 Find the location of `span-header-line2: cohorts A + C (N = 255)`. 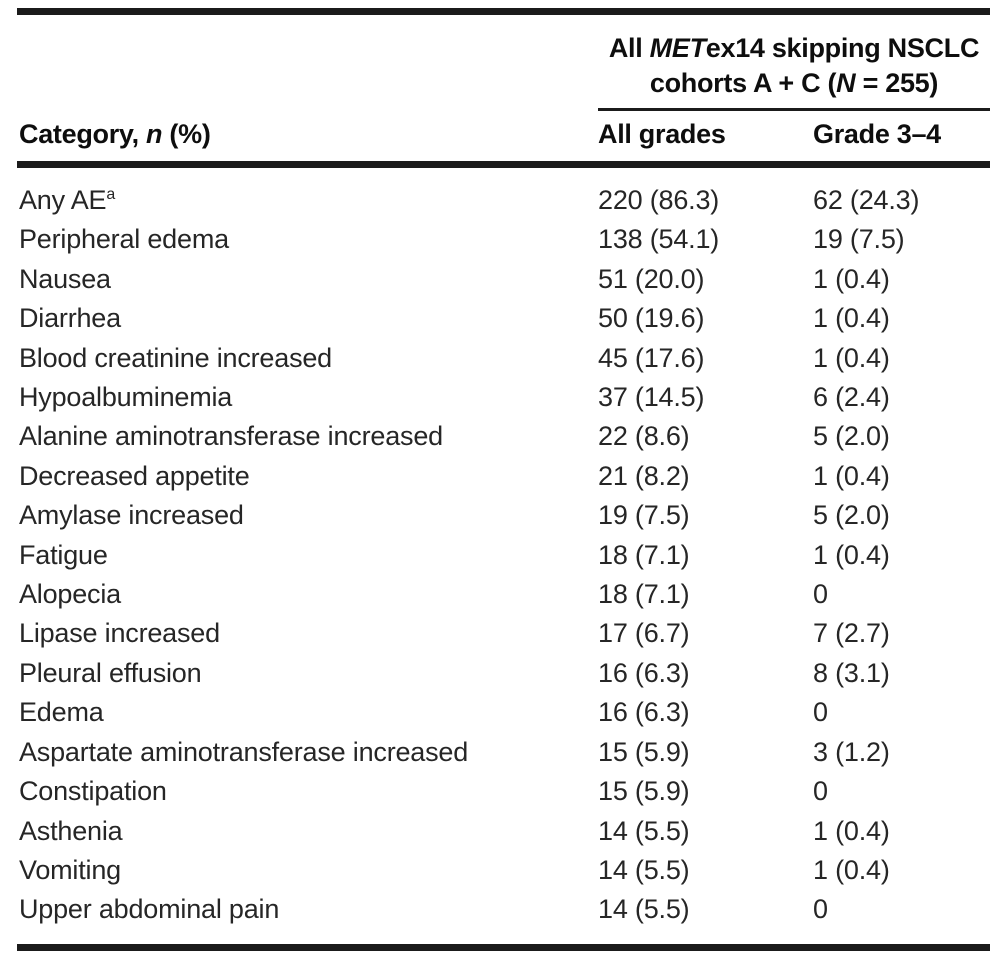

span-header-line2: cohorts A + C (N = 255) is located at coordinates (794, 83).